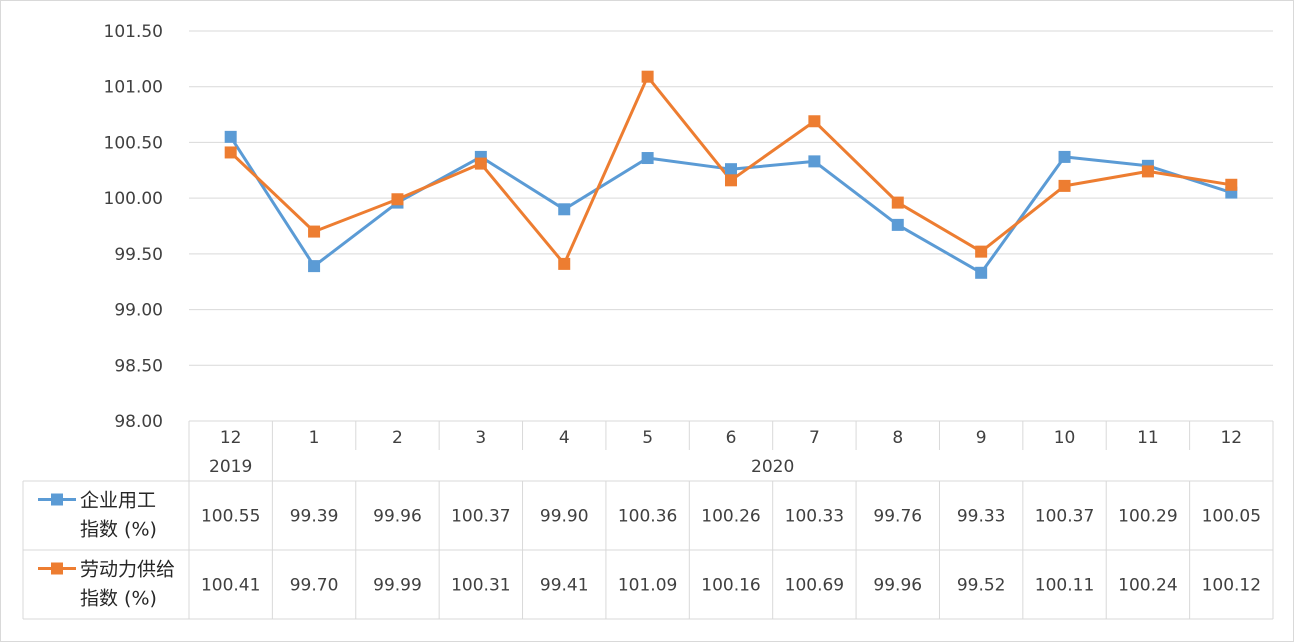 The height and width of the screenshot is (642, 1294). Describe the element at coordinates (230, 586) in the screenshot. I see `table-value: 100.41` at that location.